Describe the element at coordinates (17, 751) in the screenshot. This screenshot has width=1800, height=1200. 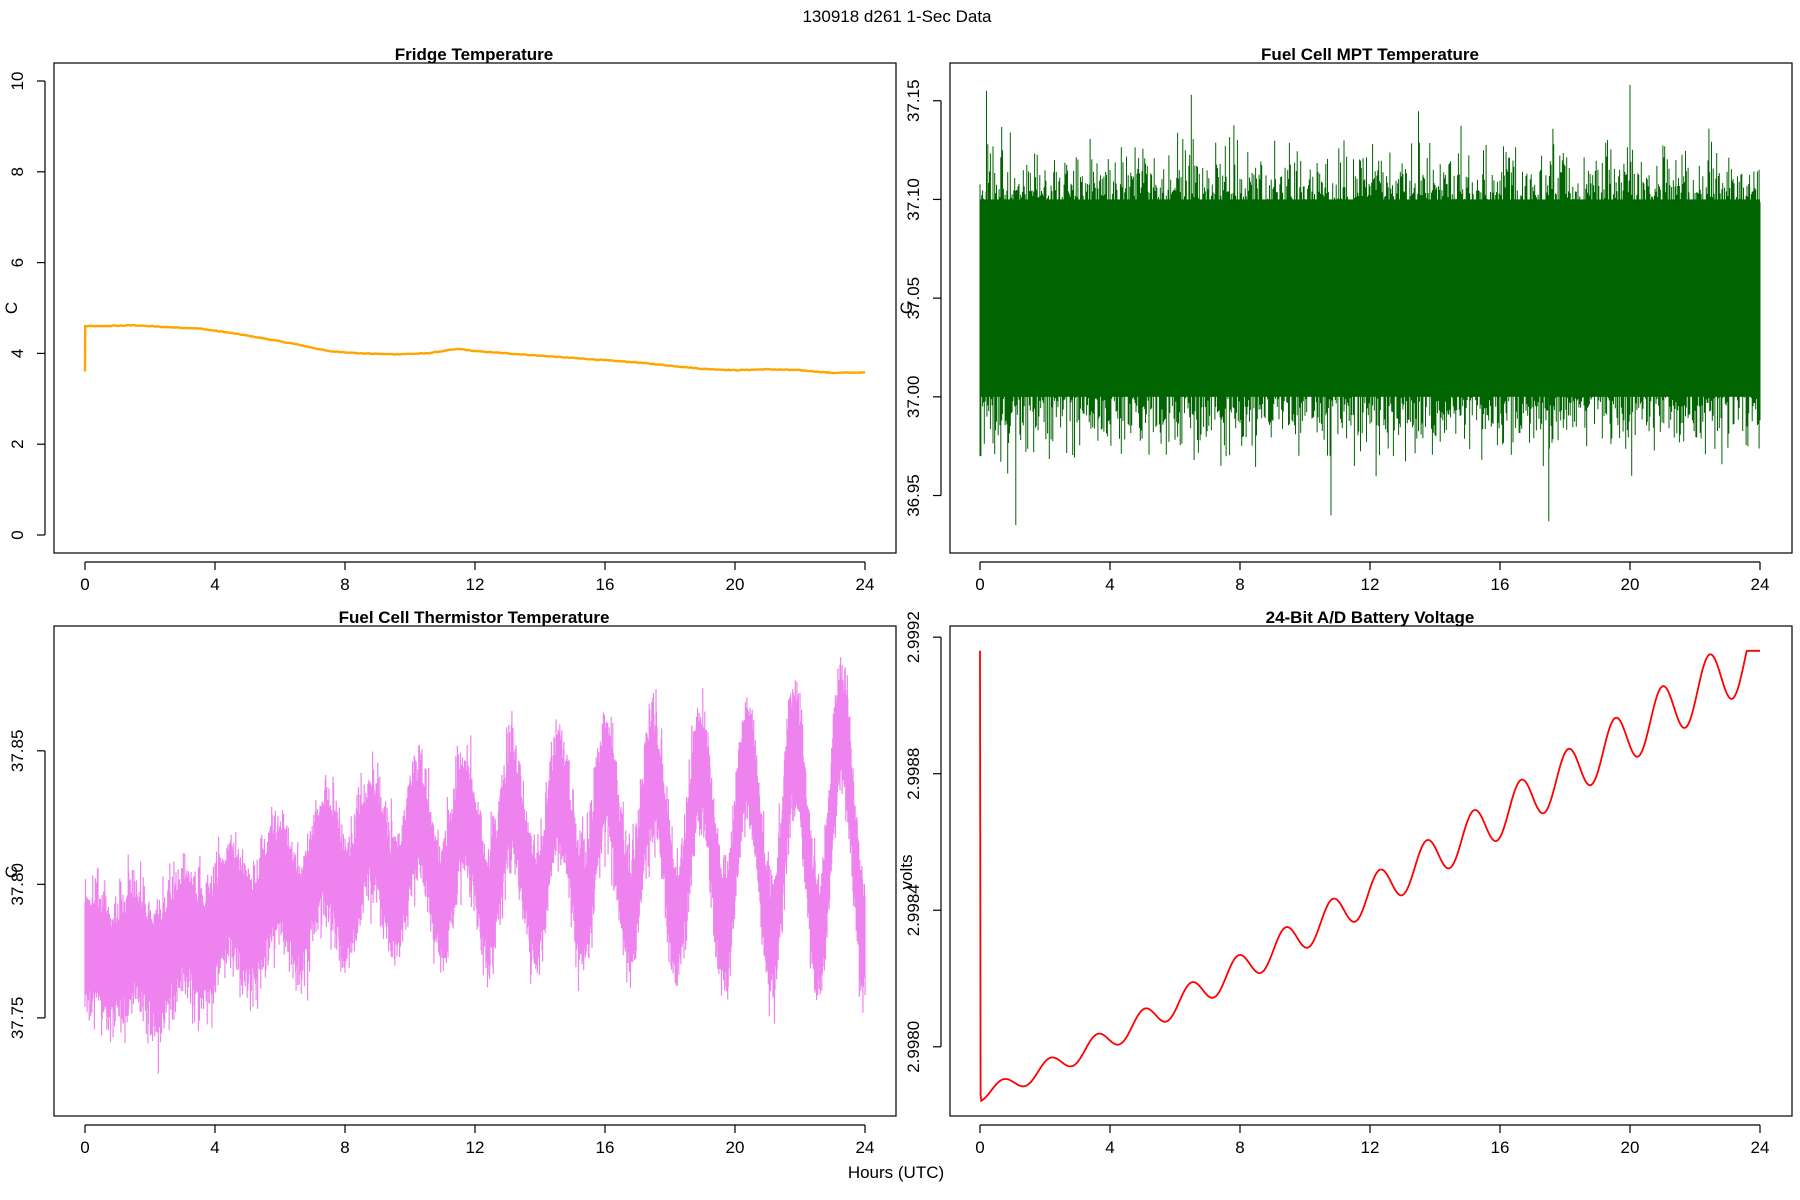
I see `y-tick-label: 37.85` at that location.